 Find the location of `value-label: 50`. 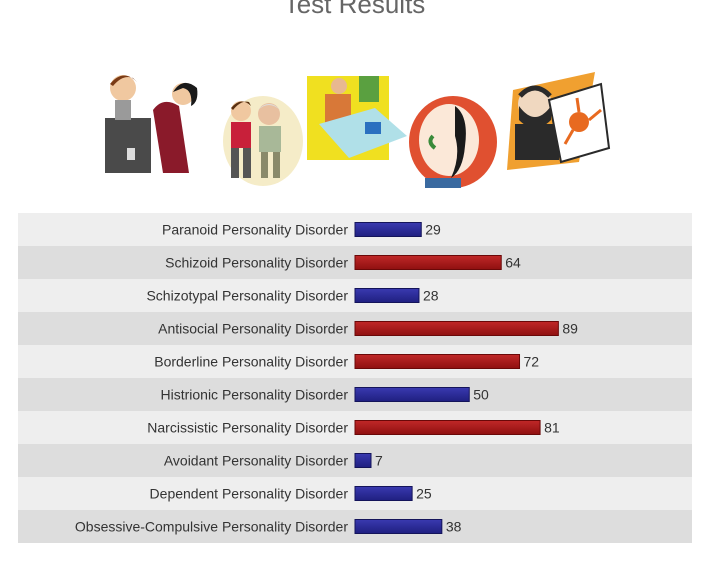

value-label: 50 is located at coordinates (481, 395).